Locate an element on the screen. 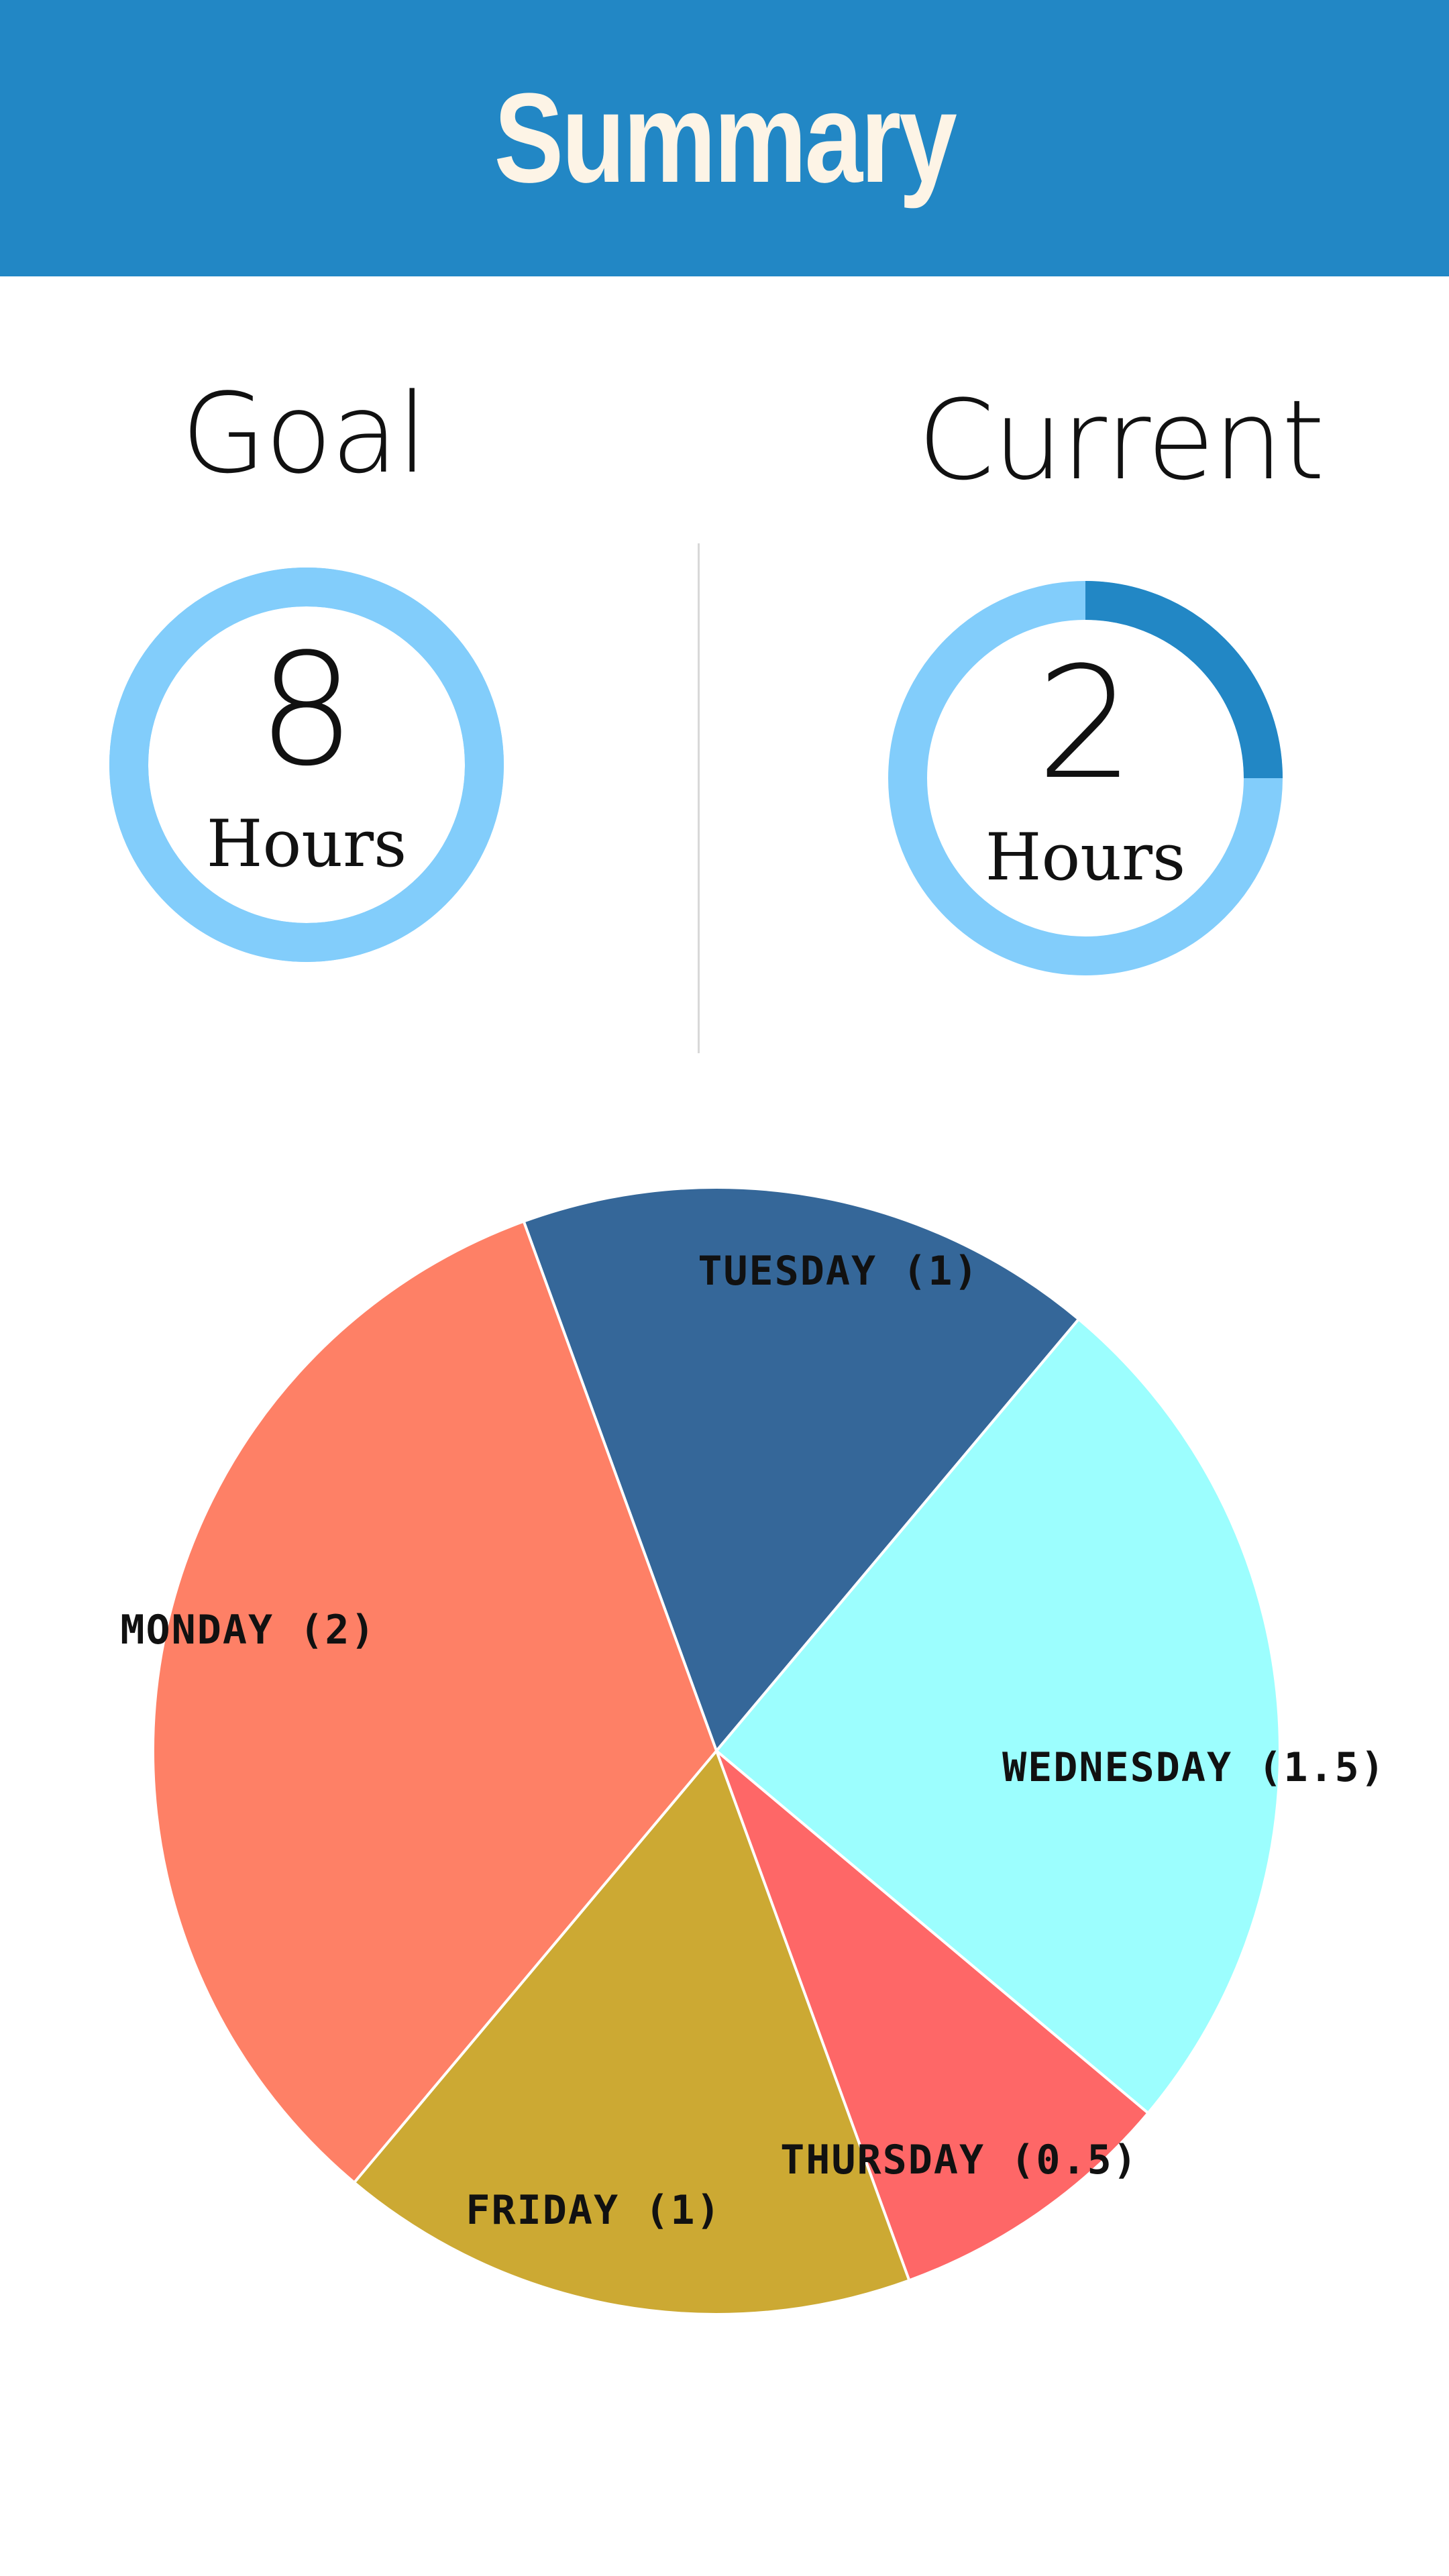 The image size is (1449, 2576). pie-slice-thursday is located at coordinates (931, 2014).